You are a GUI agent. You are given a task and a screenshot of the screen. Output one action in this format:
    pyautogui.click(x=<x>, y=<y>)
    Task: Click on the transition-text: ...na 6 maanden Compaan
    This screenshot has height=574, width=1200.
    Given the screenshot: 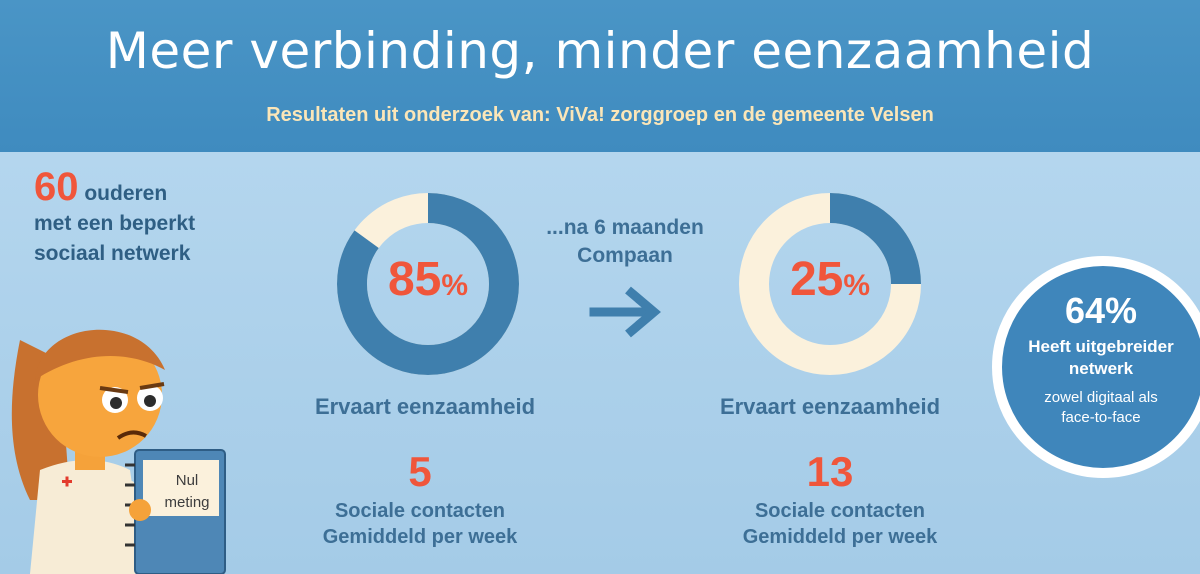 What is the action you would take?
    pyautogui.click(x=625, y=242)
    